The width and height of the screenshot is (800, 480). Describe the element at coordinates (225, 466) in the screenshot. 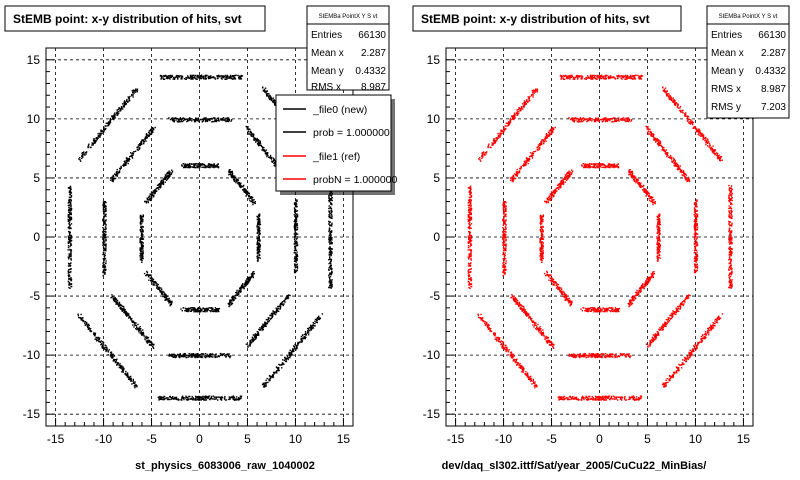

I see `left-footer-label: st_physics_6083006_raw_1040002` at that location.